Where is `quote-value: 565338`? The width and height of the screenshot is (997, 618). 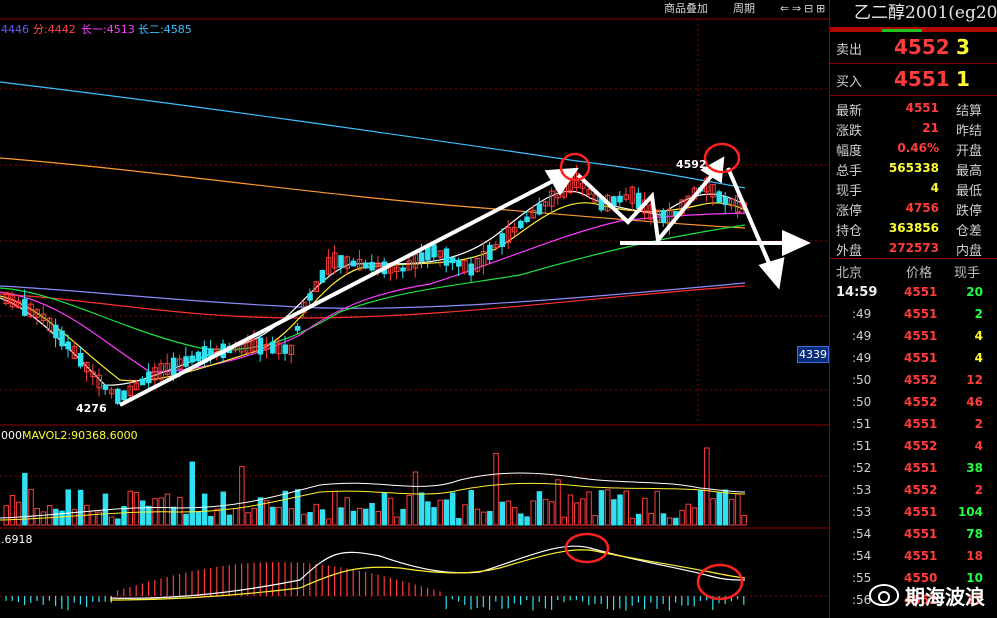
quote-value: 565338 is located at coordinates (913, 168).